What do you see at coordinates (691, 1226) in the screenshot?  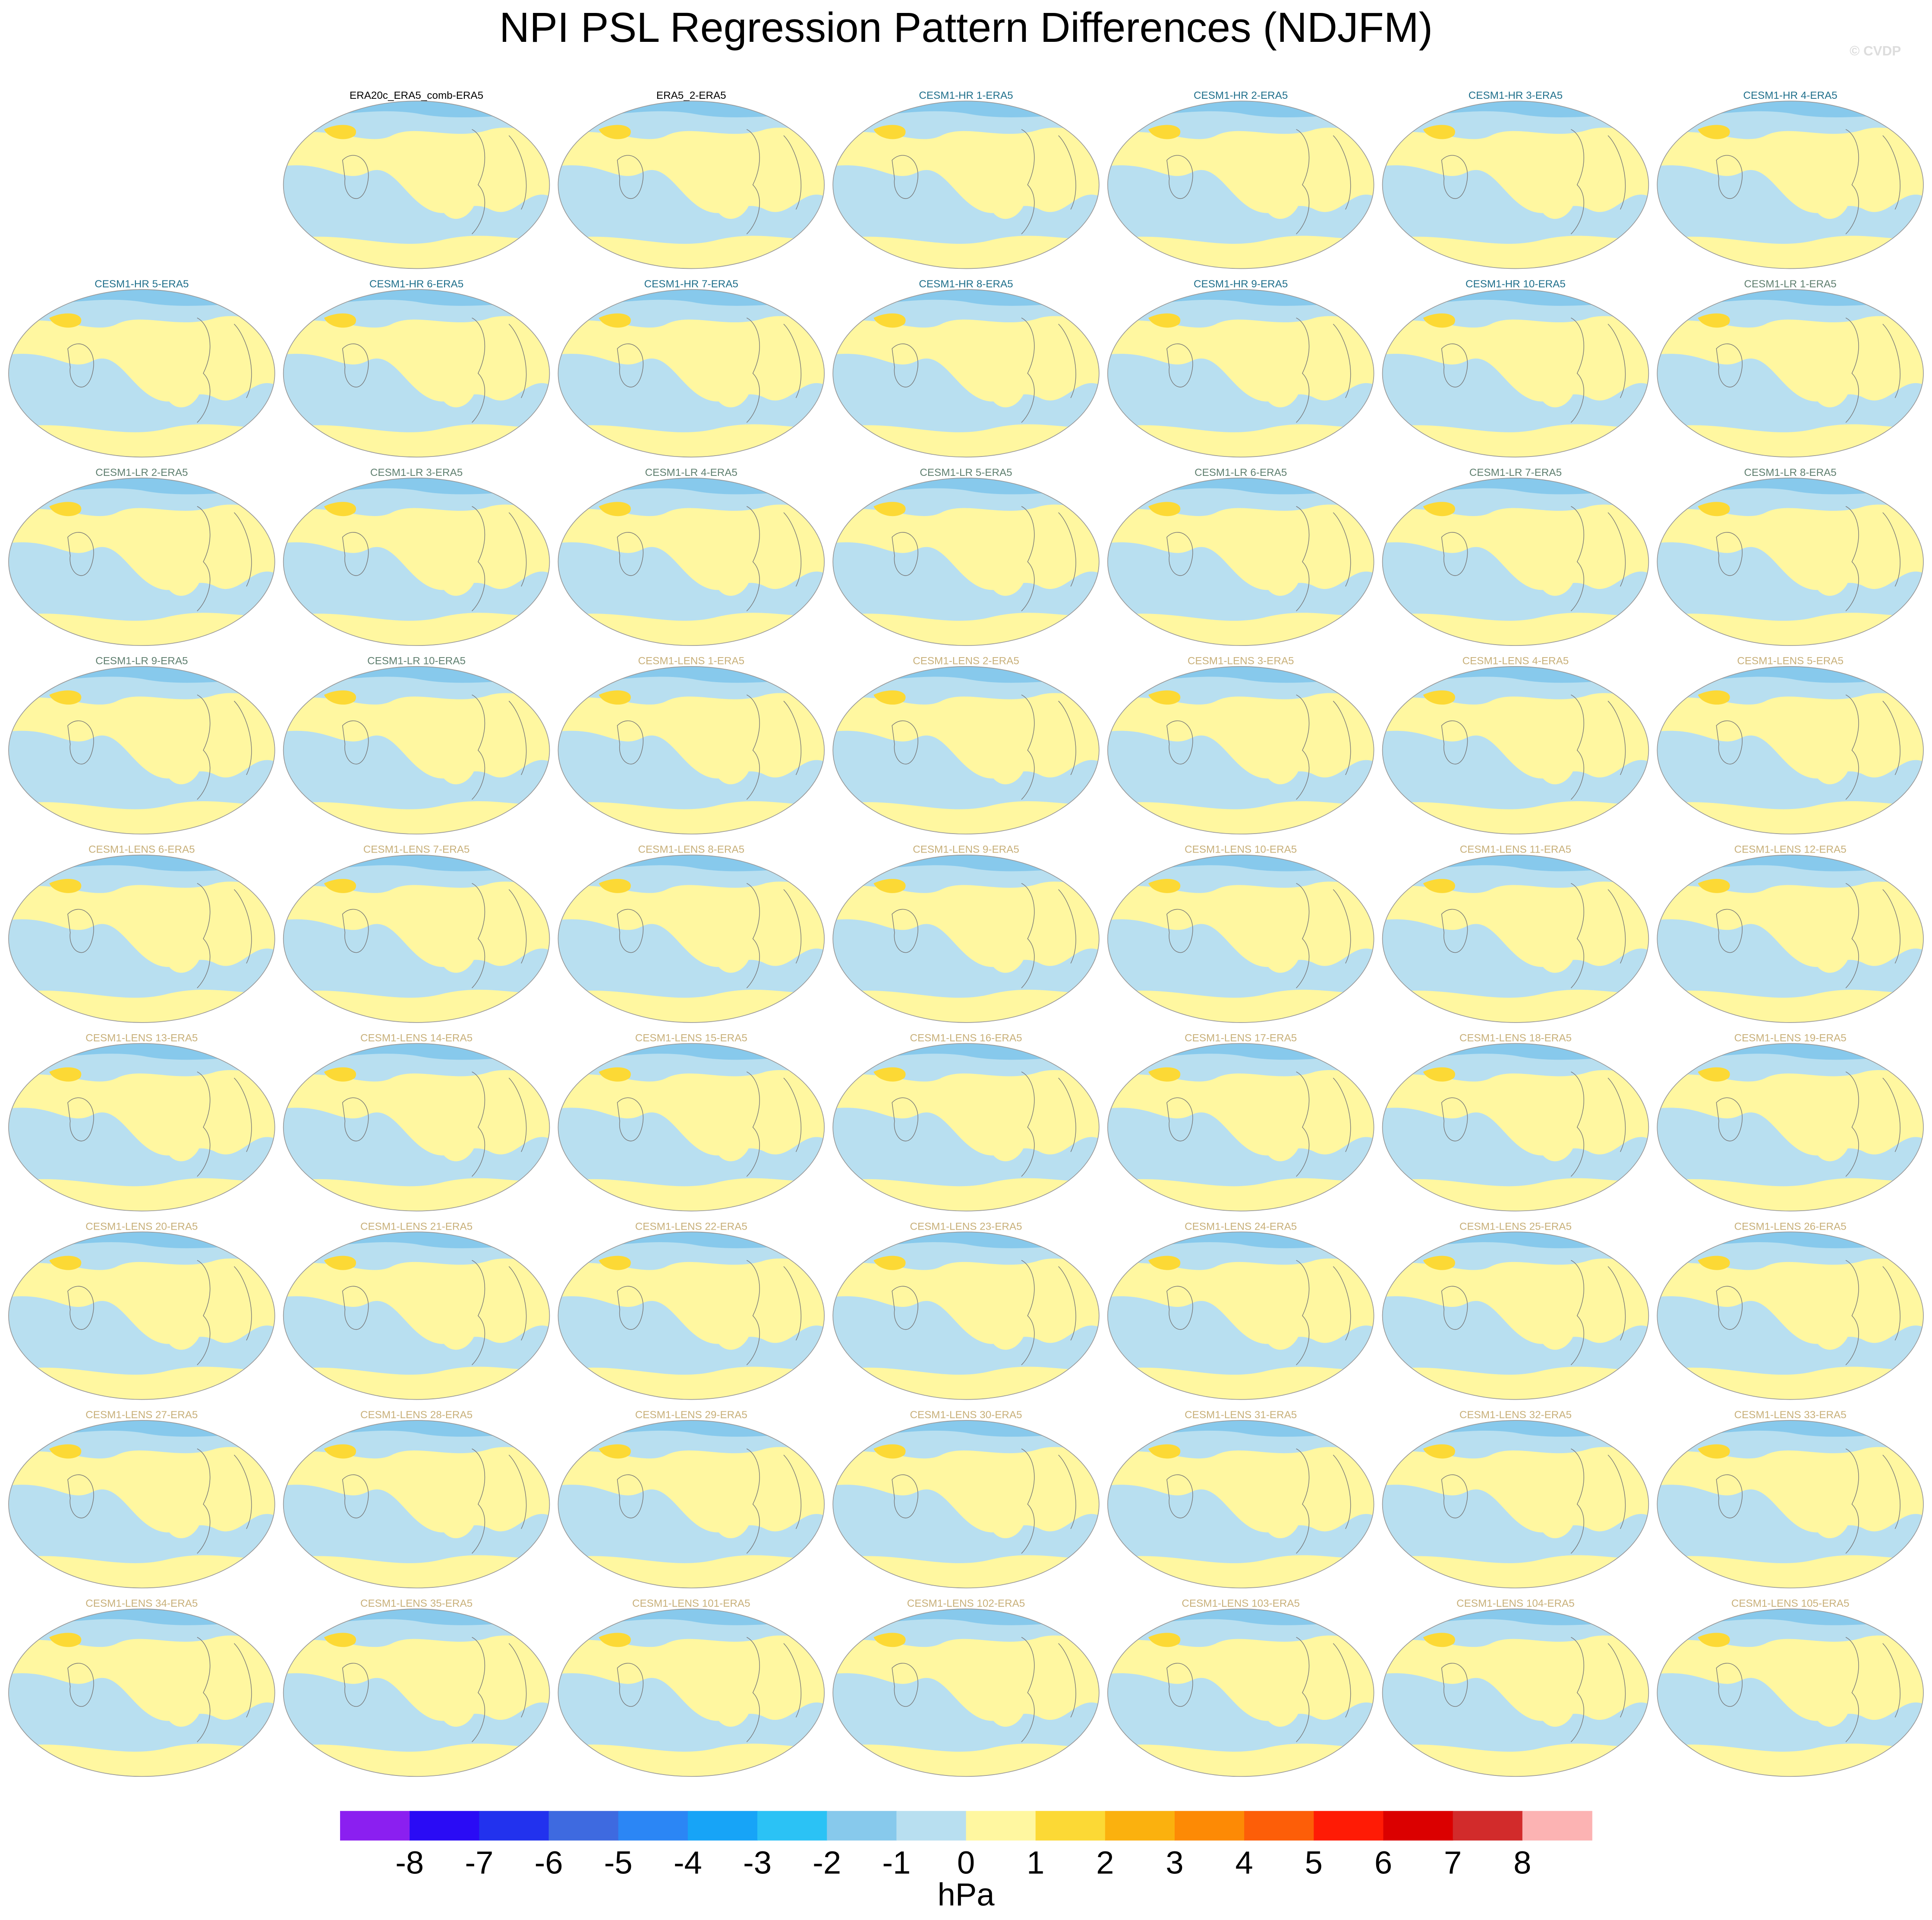 I see `panel-title: CESM1-LENS 22-ERA5` at bounding box center [691, 1226].